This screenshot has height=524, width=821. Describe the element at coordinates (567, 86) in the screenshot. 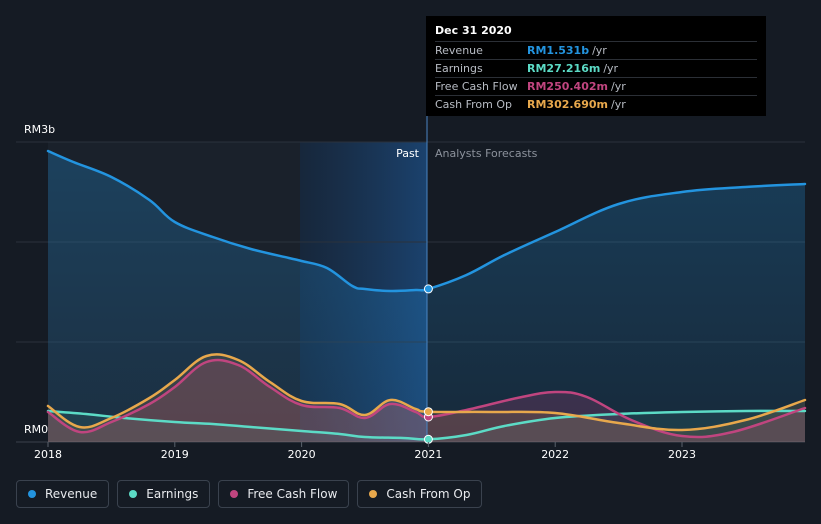

I see `tooltip-value: RM250.402m` at that location.